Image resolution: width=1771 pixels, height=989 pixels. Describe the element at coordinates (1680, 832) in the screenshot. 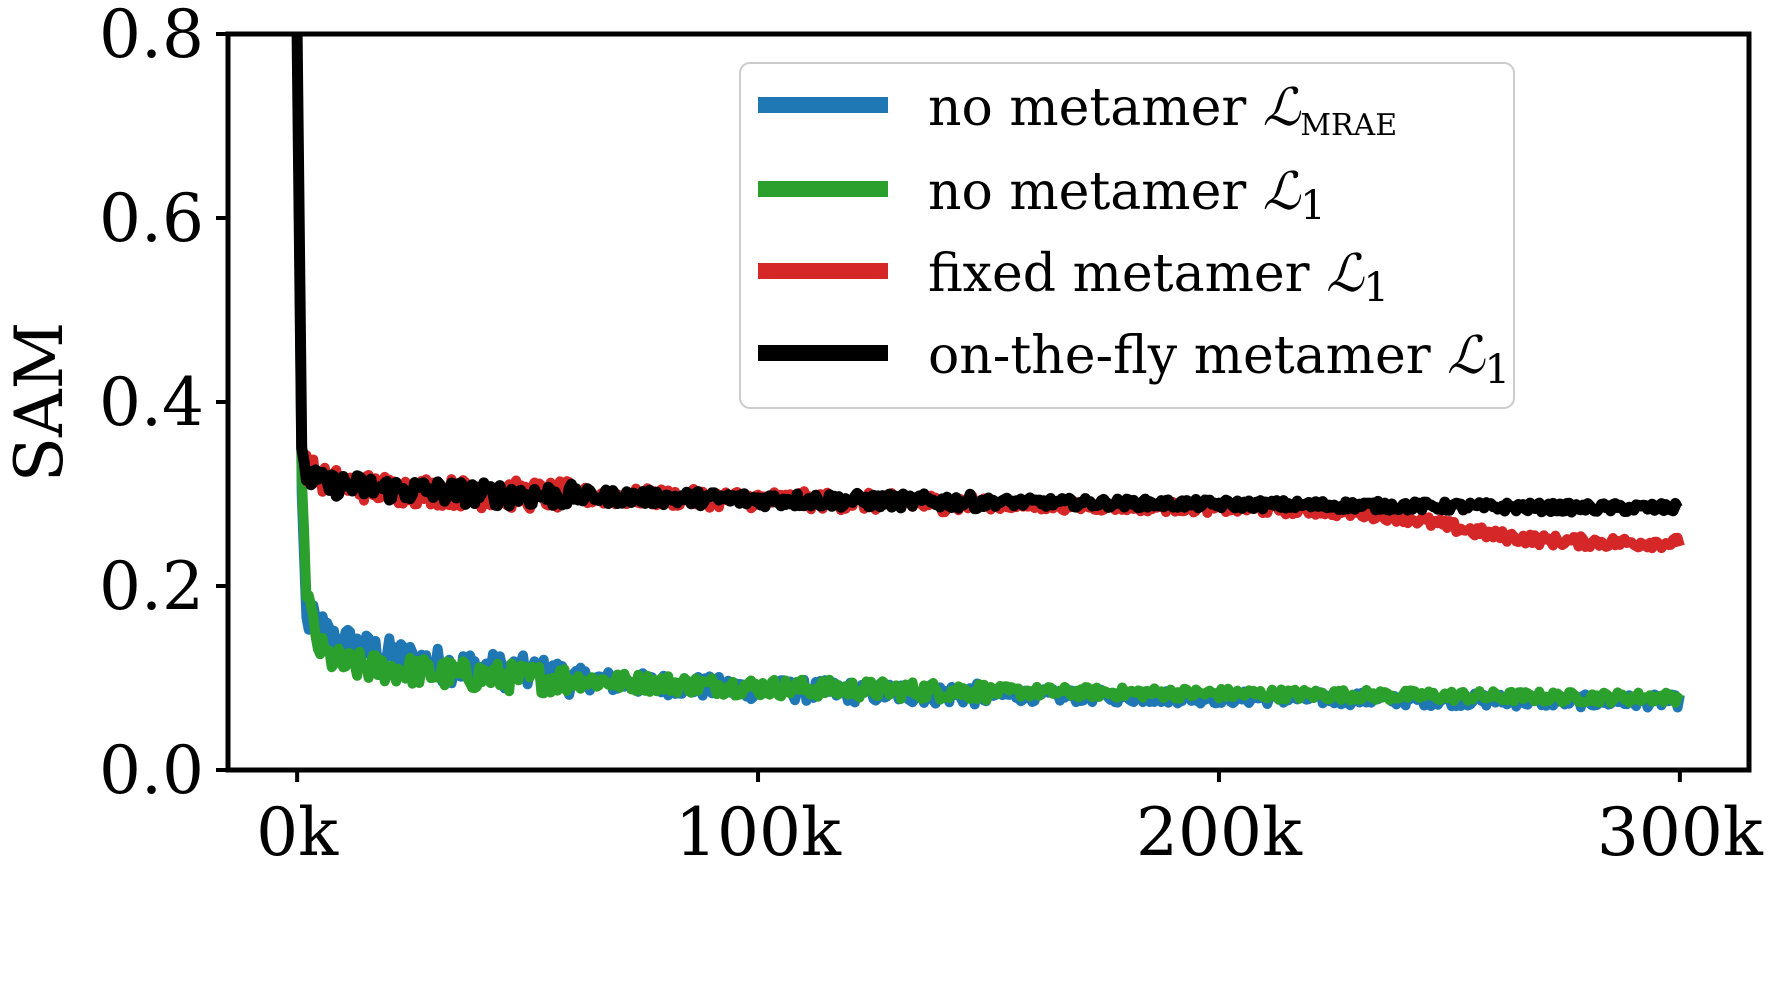

I see `x-tick-label: 300k` at that location.